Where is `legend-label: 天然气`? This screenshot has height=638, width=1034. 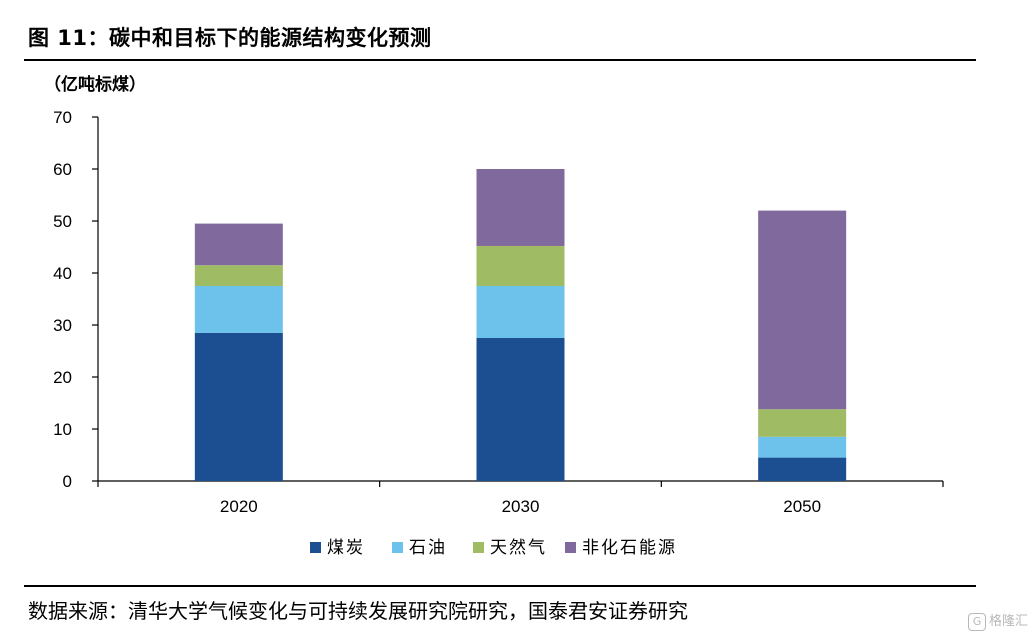 legend-label: 天然气 is located at coordinates (518, 548).